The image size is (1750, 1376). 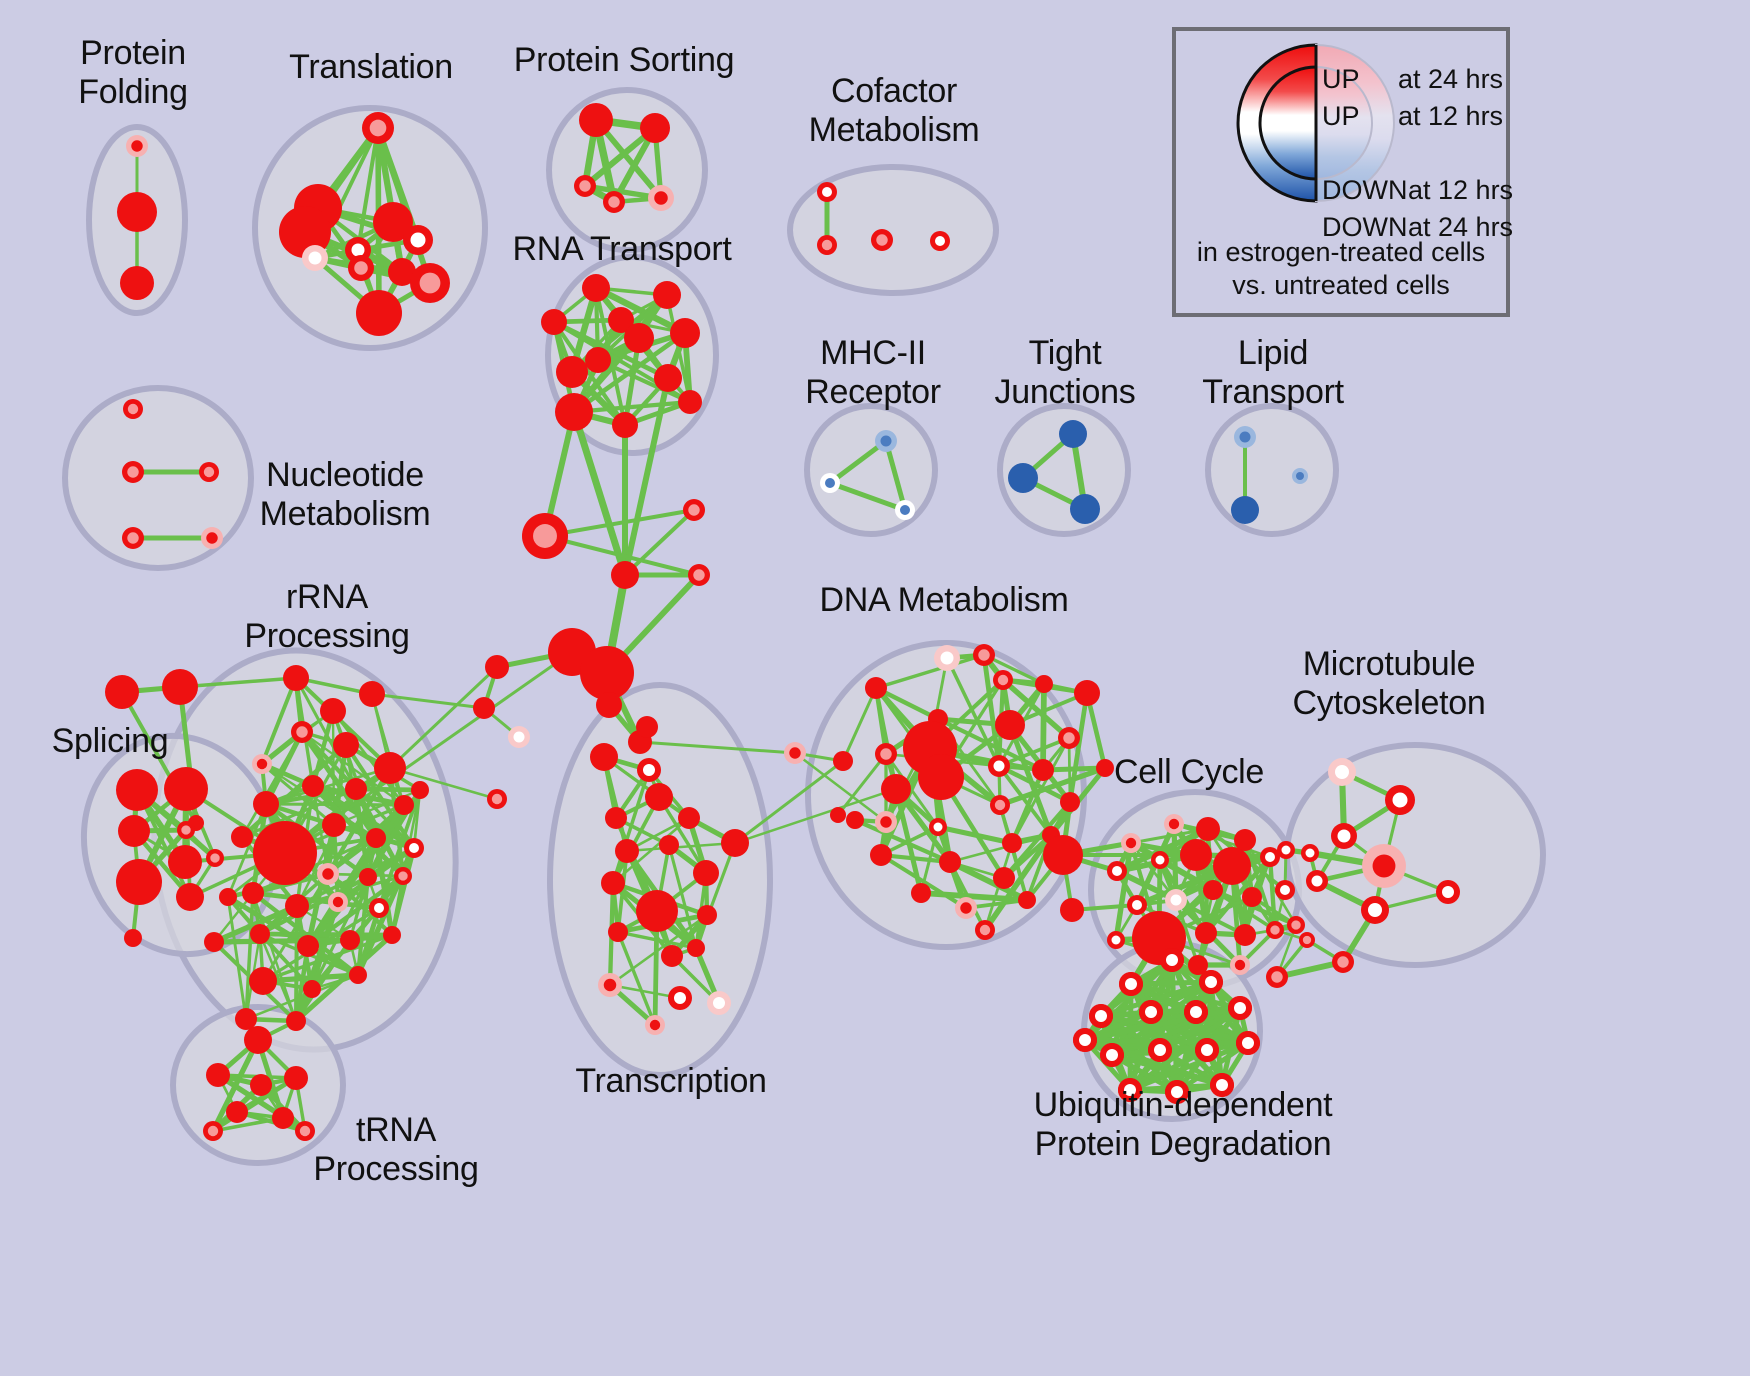 What do you see at coordinates (627, 170) in the screenshot?
I see `cluster-ellipse-protein-sorting` at bounding box center [627, 170].